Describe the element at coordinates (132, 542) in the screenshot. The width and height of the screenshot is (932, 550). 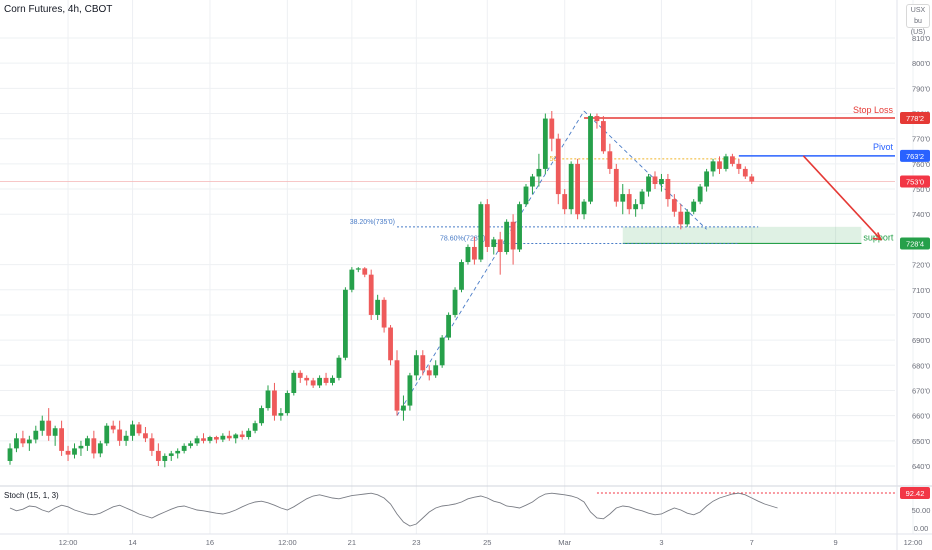
I see `time-tick-label-1: 14` at that location.